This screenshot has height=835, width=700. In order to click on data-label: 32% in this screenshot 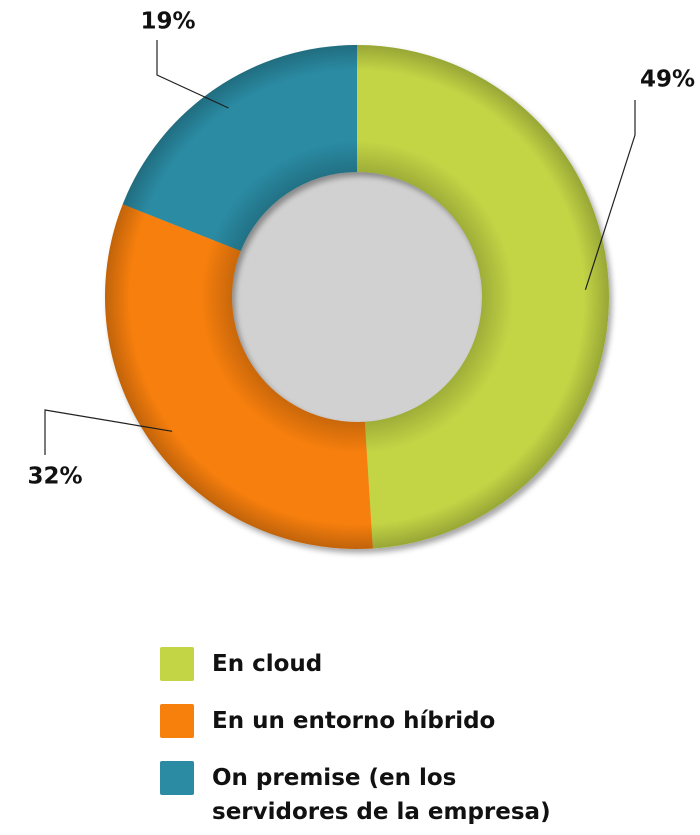, I will do `click(54, 477)`.